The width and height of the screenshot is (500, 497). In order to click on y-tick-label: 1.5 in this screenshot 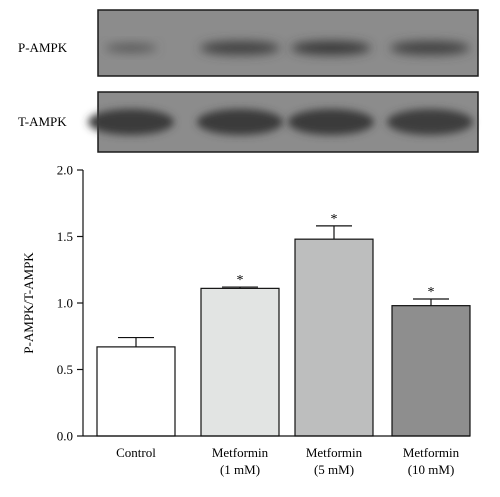, I will do `click(65, 236)`.